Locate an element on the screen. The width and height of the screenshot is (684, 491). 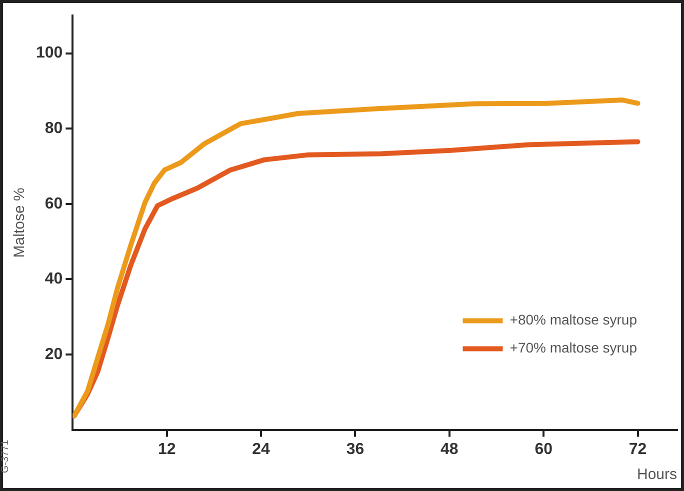
y-axis-title: Maltose % is located at coordinates (19, 223).